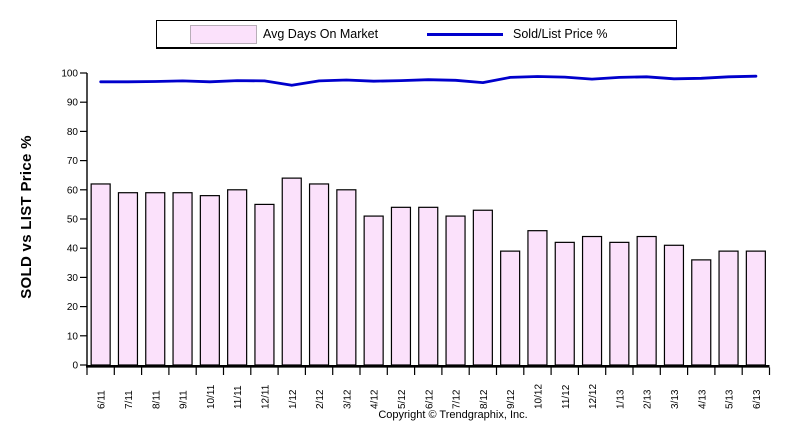 The width and height of the screenshot is (800, 434). I want to click on bar-5/13, so click(728, 308).